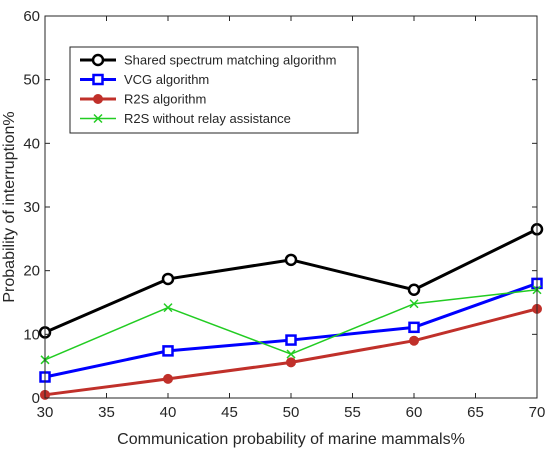 The image size is (550, 458). Describe the element at coordinates (165, 99) in the screenshot. I see `legend-label: R2S algorithm` at that location.